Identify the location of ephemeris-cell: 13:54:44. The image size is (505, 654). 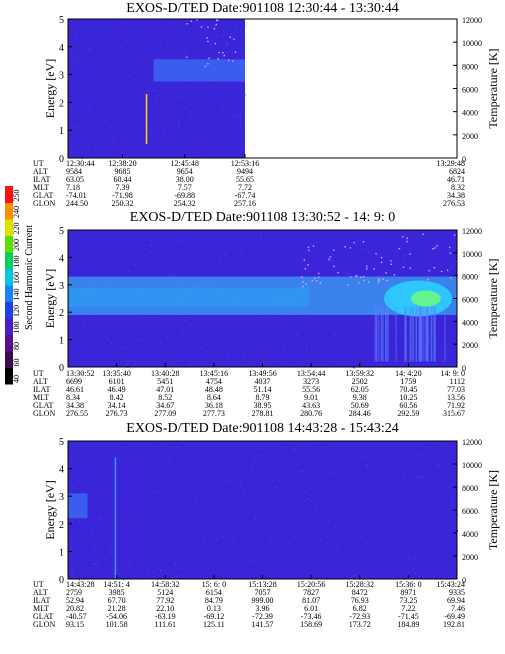
(311, 373).